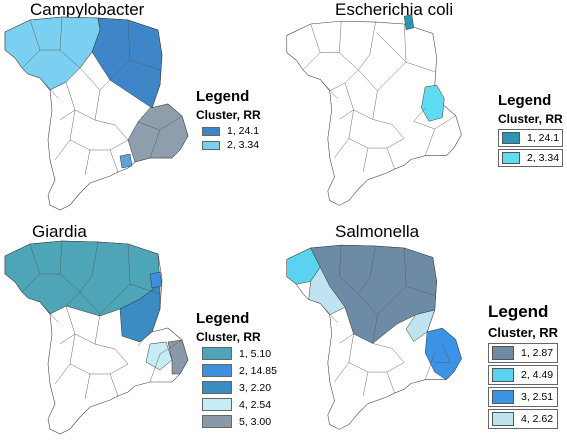  Describe the element at coordinates (140, 313) in the screenshot. I see `cluster-east-block` at that location.